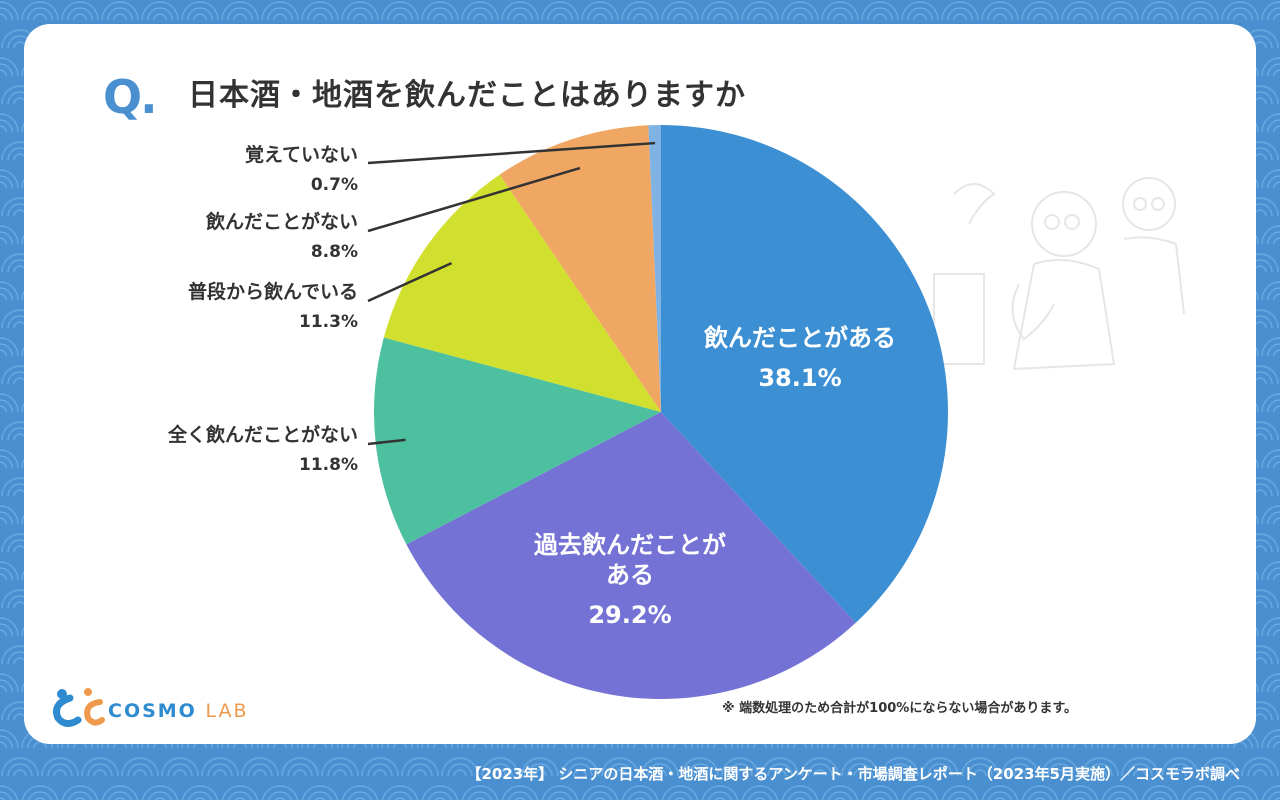 Image resolution: width=1280 pixels, height=800 pixels. Describe the element at coordinates (282, 237) in the screenshot. I see `label-nondakoto-nai: 飲んだことがない 8.8%` at that location.